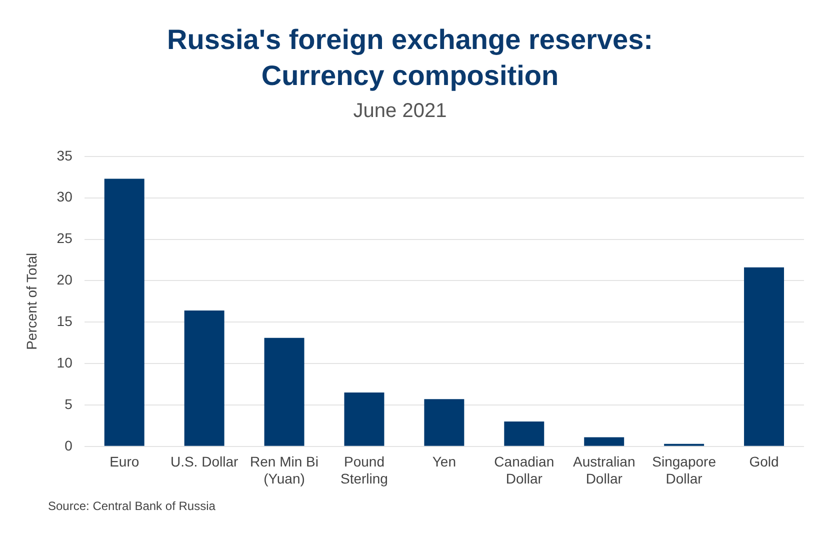  What do you see at coordinates (204, 462) in the screenshot?
I see `x-tick-label: U.S. Dollar` at bounding box center [204, 462].